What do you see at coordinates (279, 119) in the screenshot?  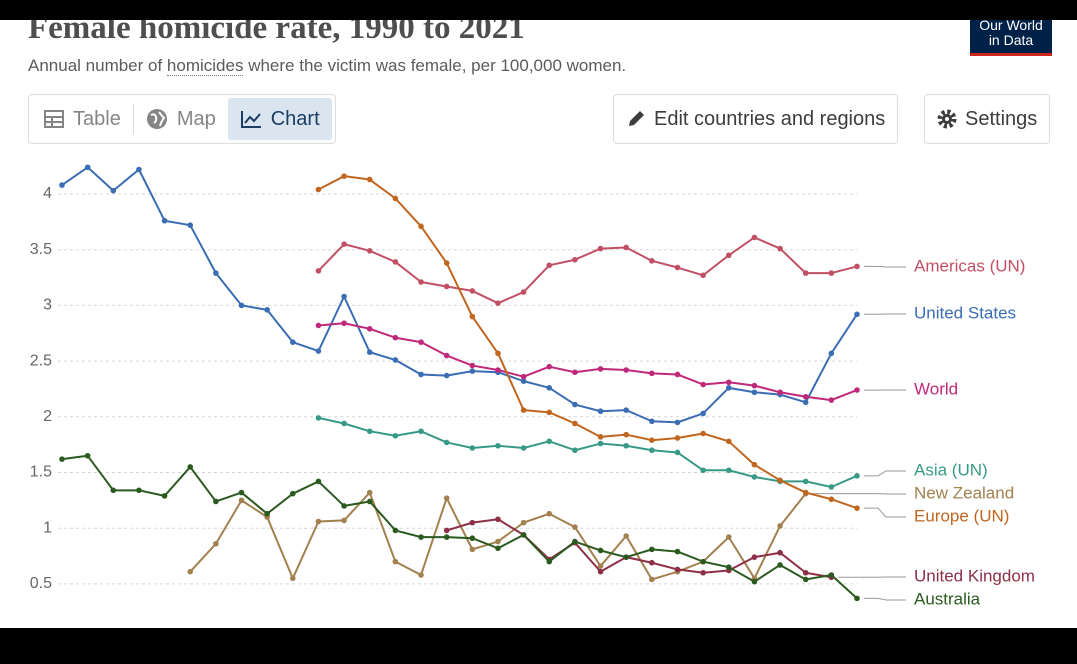 I see `tab-chart: Chart` at bounding box center [279, 119].